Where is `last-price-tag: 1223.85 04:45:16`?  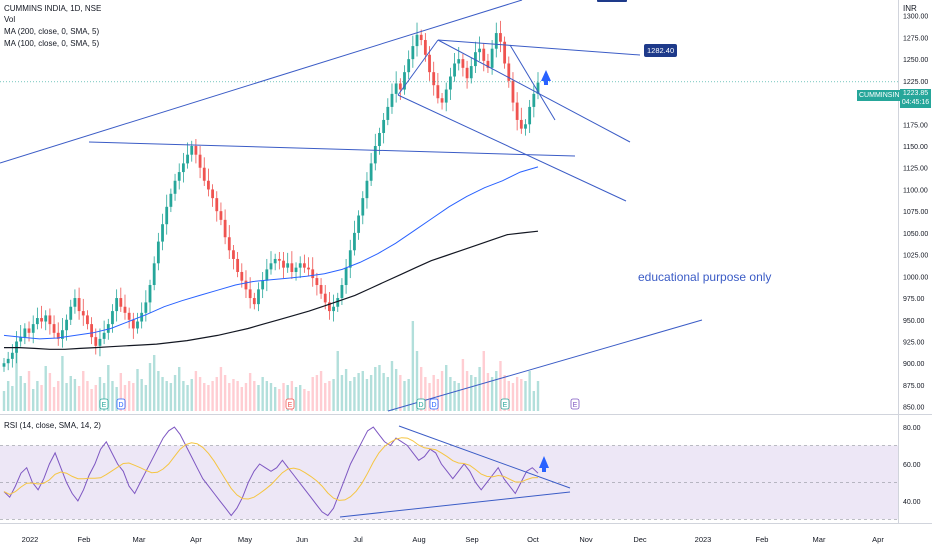 last-price-tag: 1223.85 04:45:16 is located at coordinates (915, 98).